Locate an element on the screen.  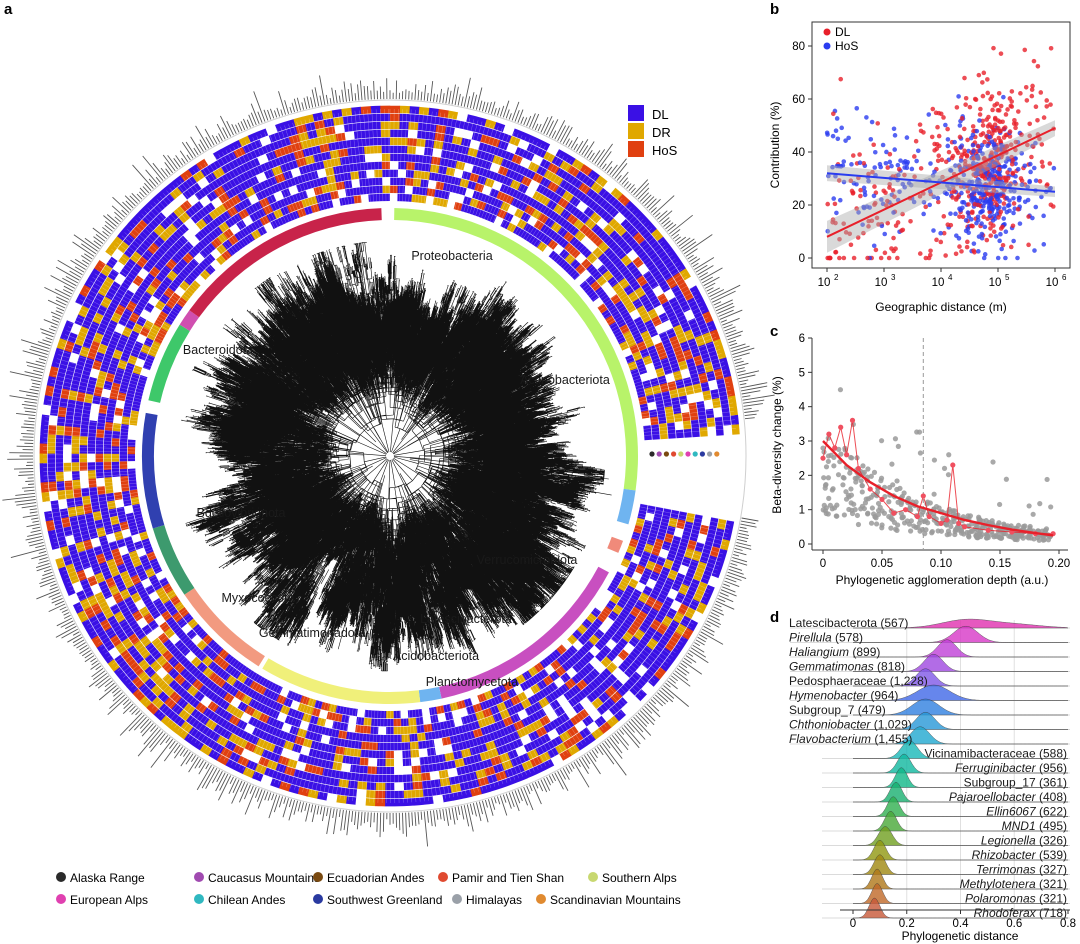
region-label-southern-alps: Southern Alps is located at coordinates (639, 878).